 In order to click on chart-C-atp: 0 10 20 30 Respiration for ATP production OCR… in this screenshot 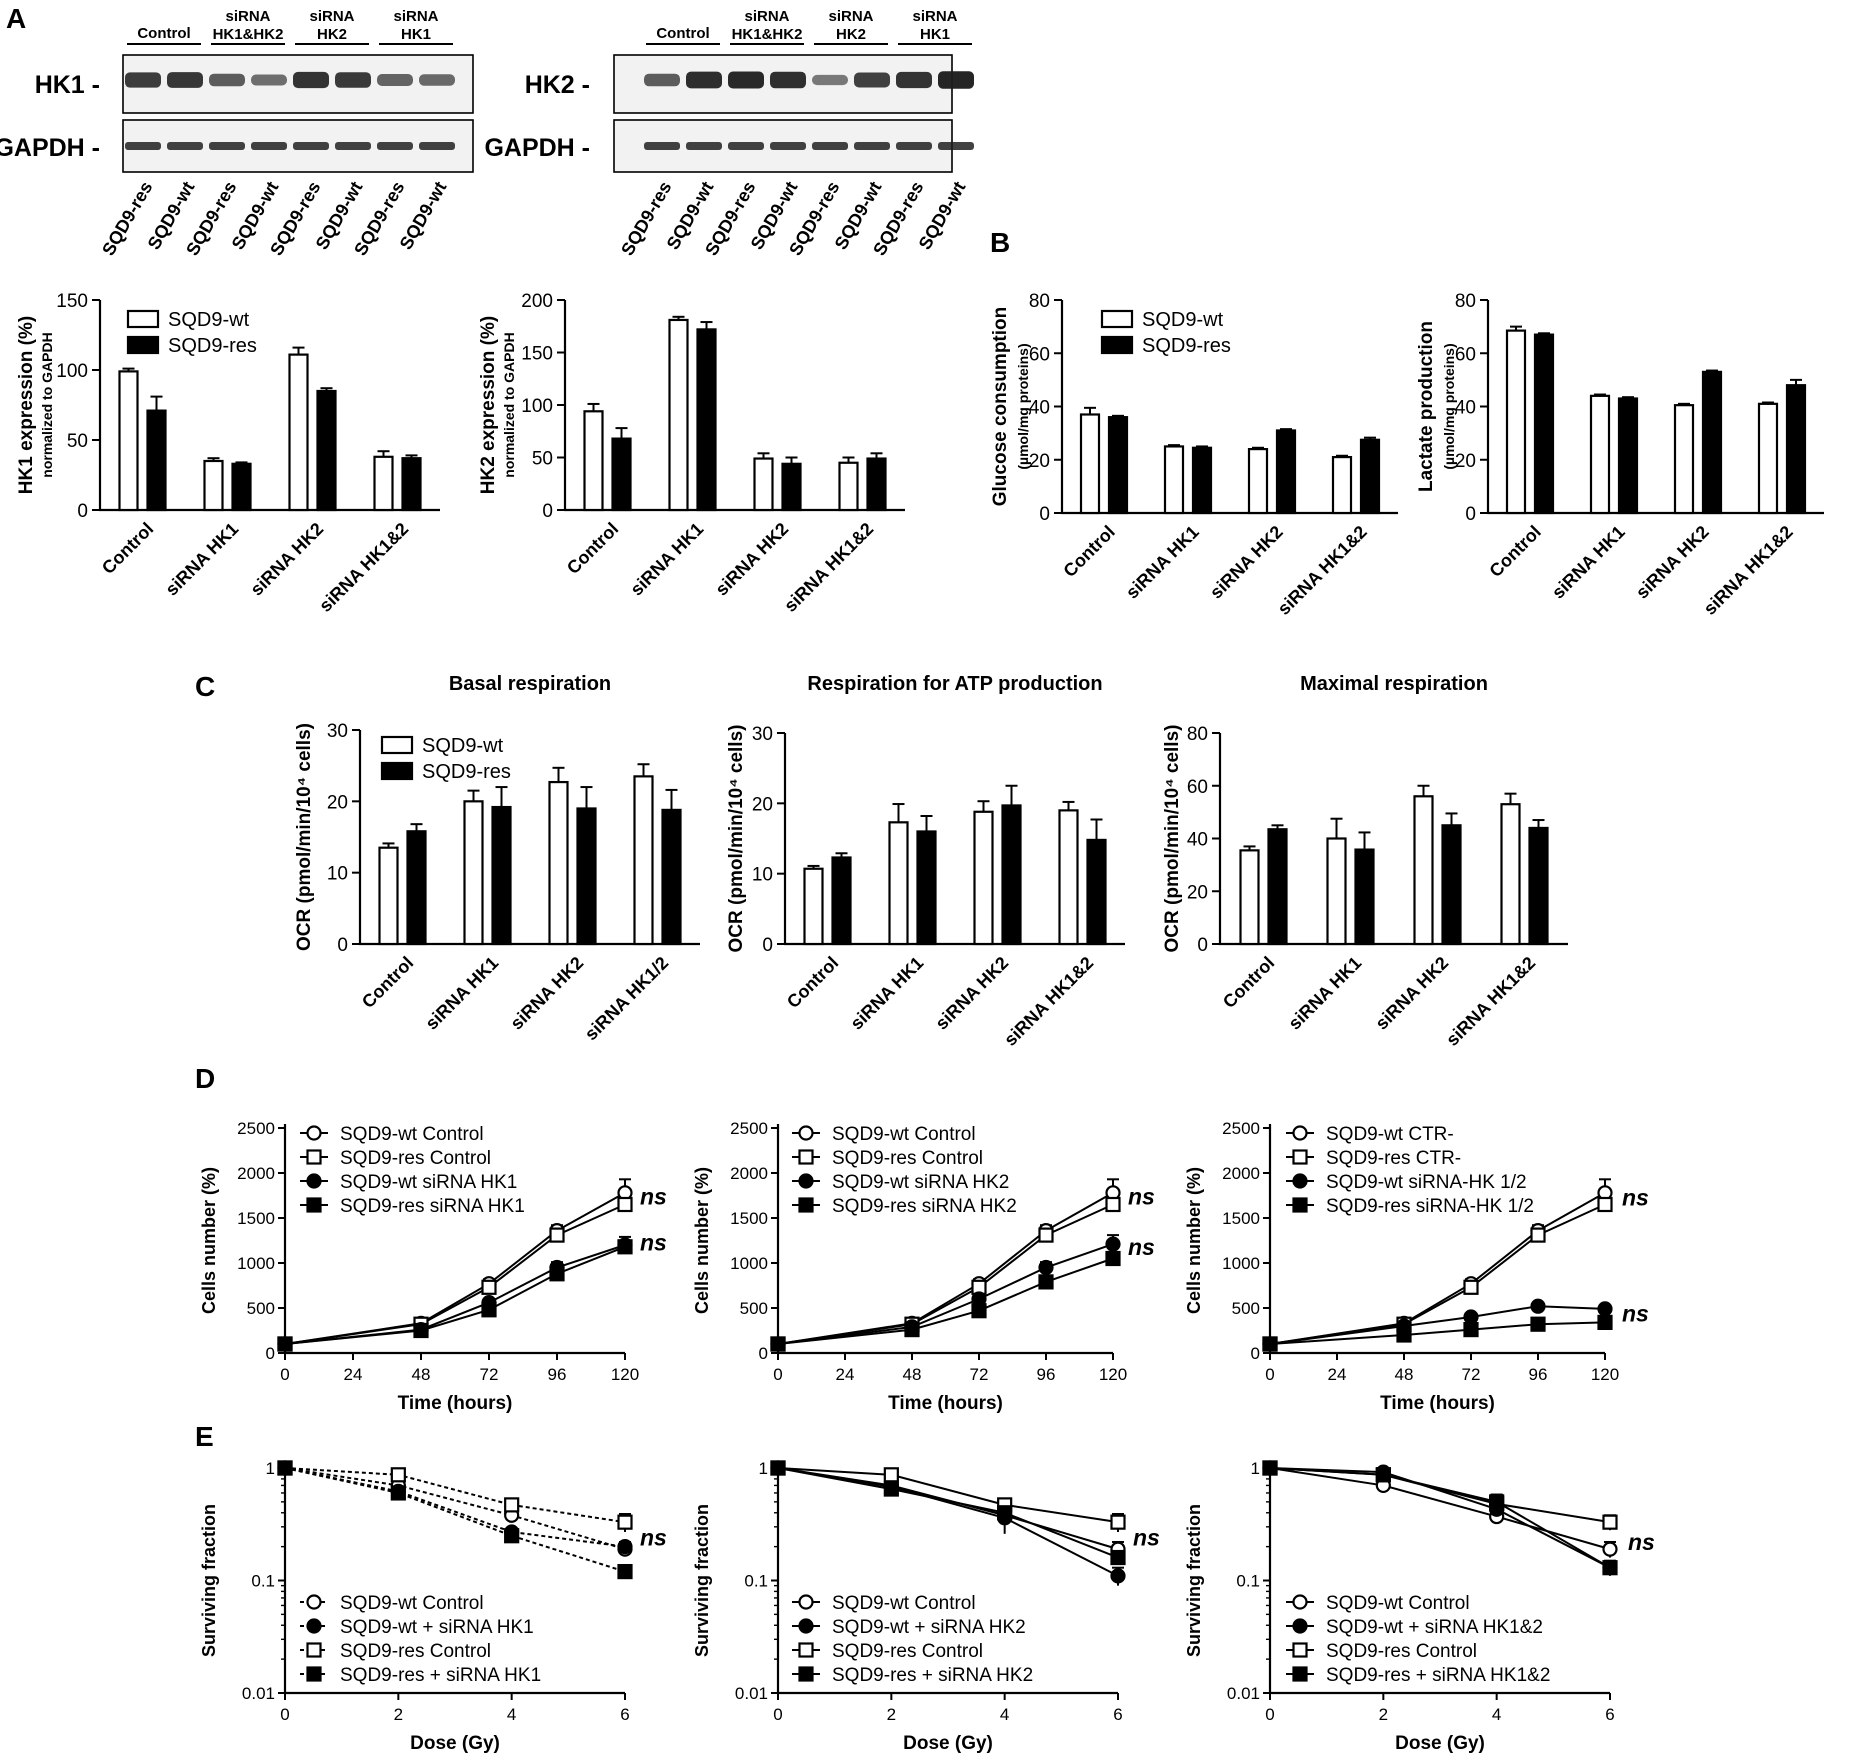, I will do `click(925, 861)`.